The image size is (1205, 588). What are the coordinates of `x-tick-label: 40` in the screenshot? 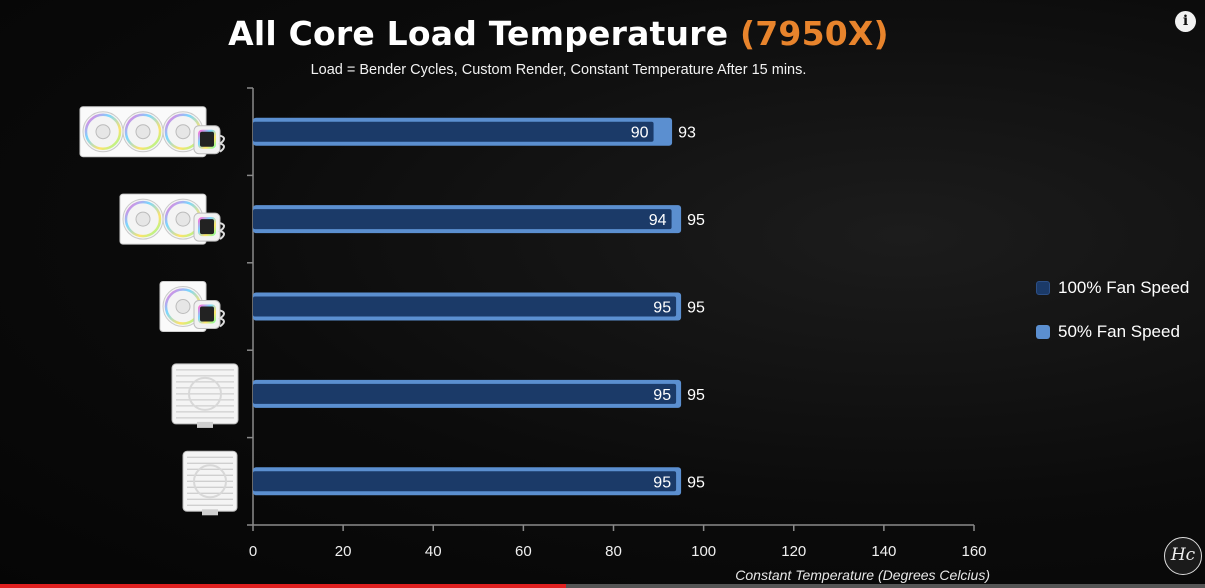 It's located at (433, 551).